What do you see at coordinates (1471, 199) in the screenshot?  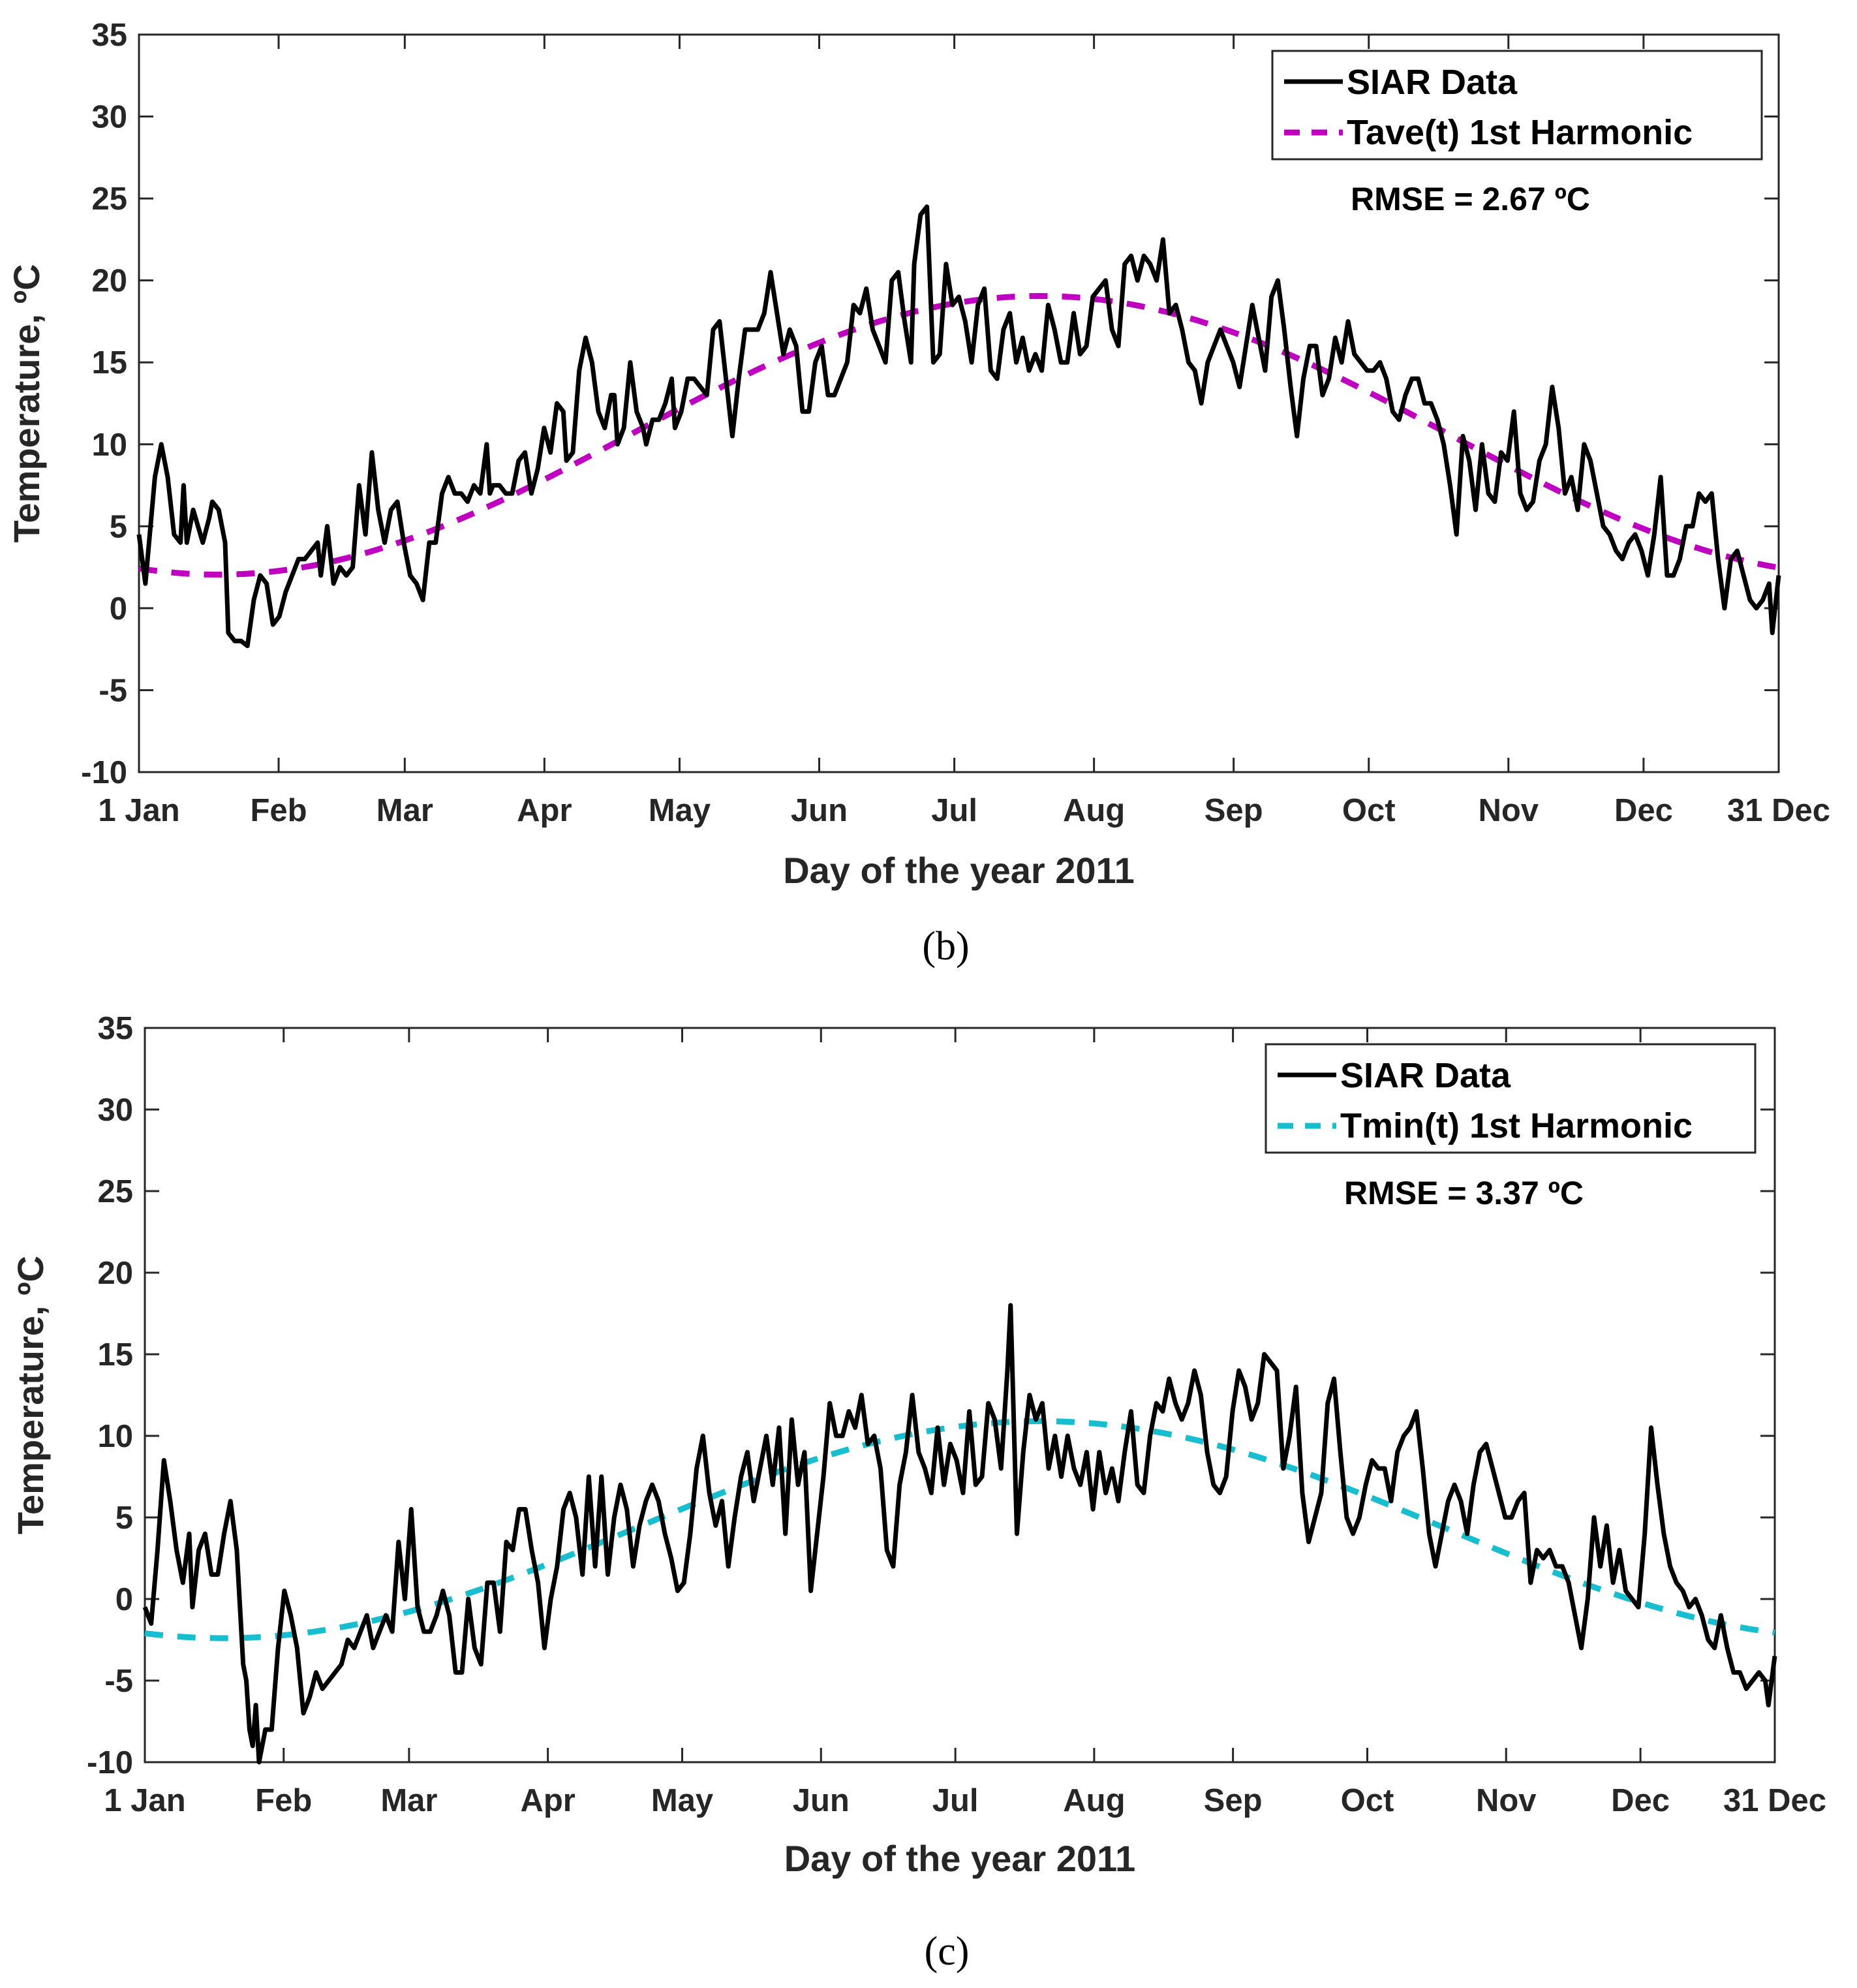 I see `rmse-annotation-b: RMSE = 2.67 ºC` at bounding box center [1471, 199].